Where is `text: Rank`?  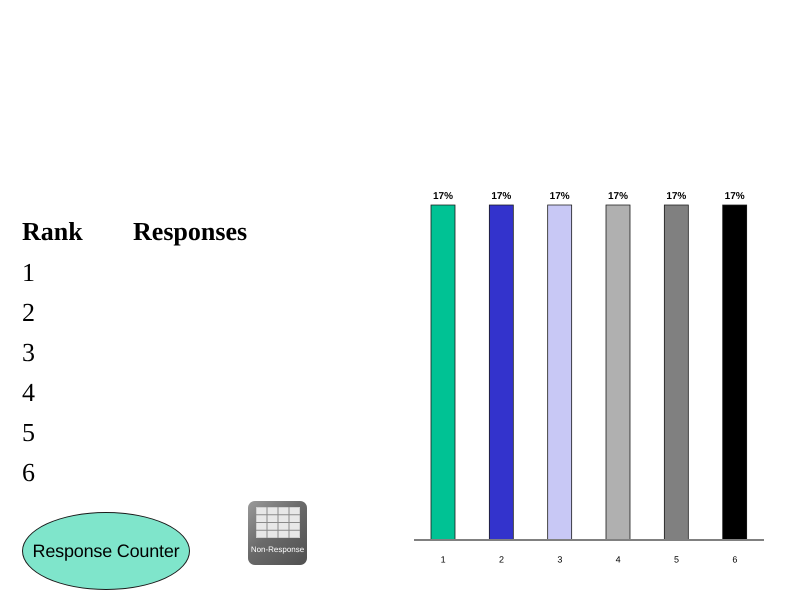
text: Rank is located at coordinates (52, 231).